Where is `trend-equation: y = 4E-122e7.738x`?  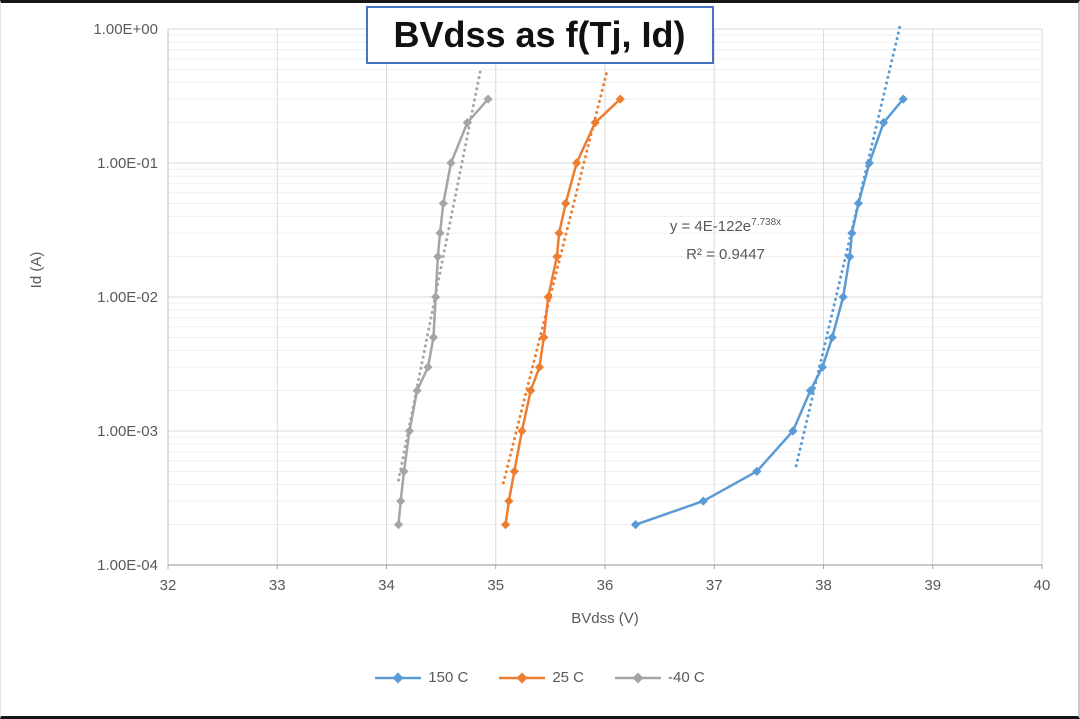 trend-equation: y = 4E-122e7.738x is located at coordinates (725, 225).